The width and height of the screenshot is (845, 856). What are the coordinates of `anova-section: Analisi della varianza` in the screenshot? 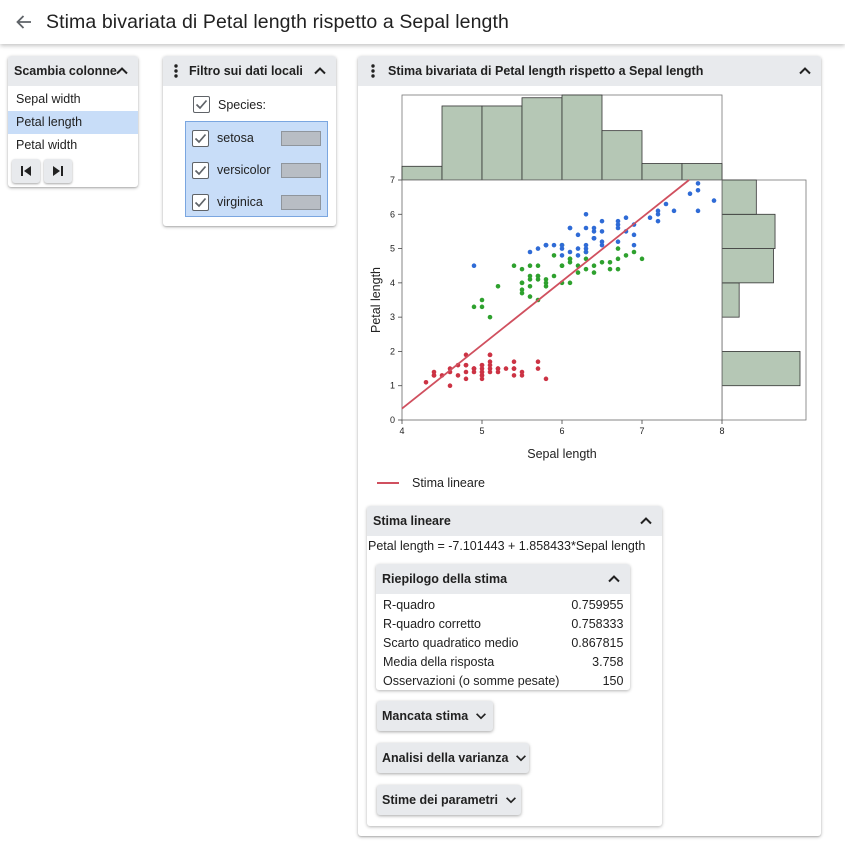 It's located at (453, 758).